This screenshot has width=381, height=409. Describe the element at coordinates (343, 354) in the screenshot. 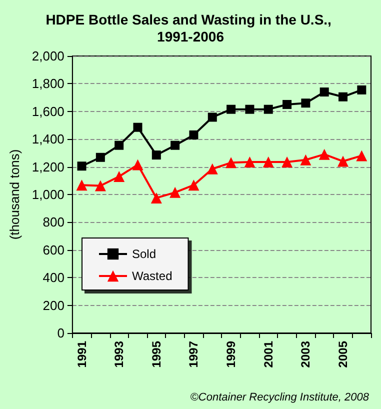

I see `x-tick-label: 2005` at that location.